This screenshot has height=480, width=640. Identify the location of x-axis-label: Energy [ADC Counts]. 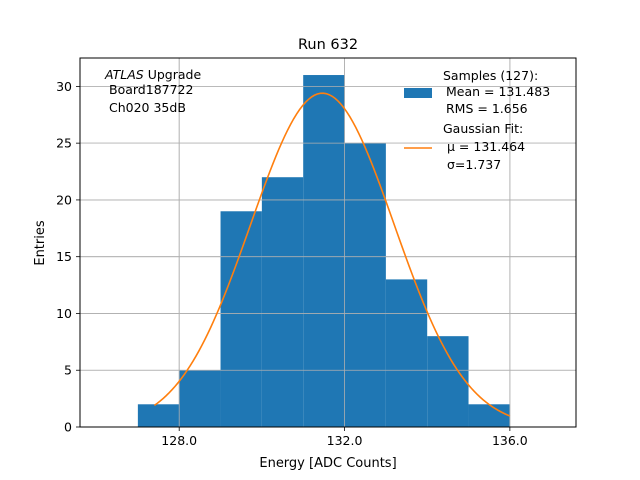
(327, 463).